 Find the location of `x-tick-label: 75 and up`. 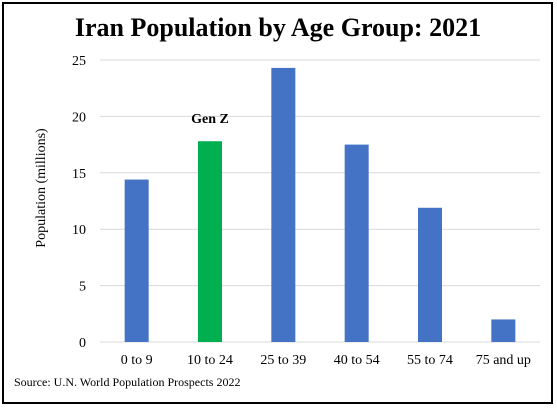

x-tick-label: 75 and up is located at coordinates (503, 360).